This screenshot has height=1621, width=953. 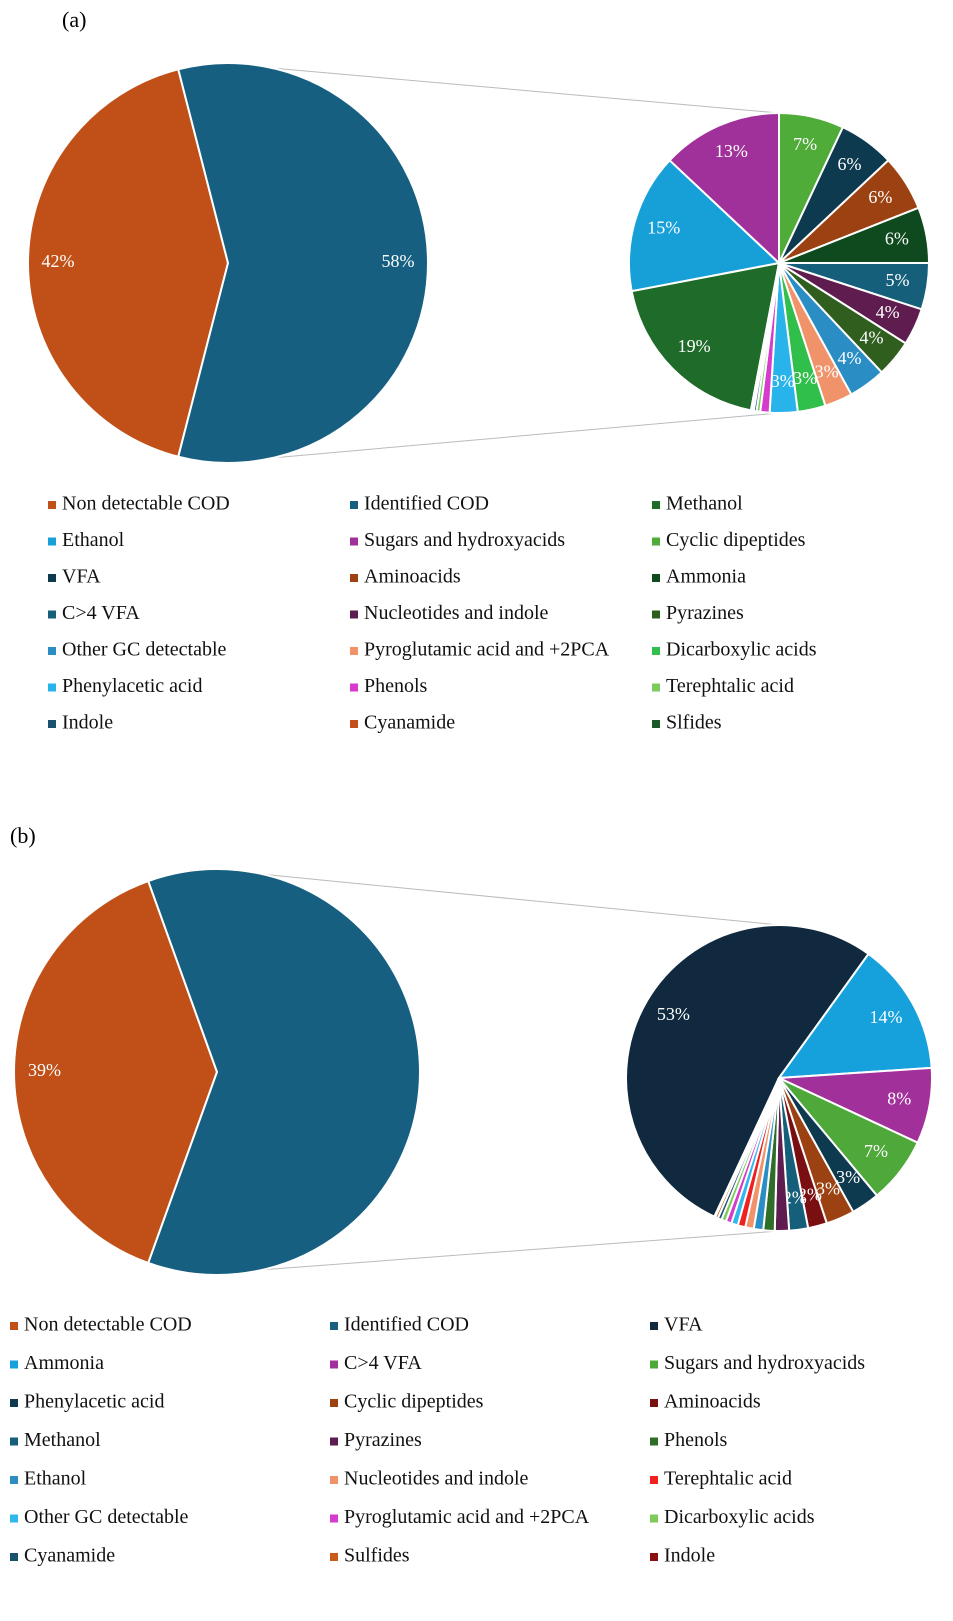 What do you see at coordinates (673, 1014) in the screenshot?
I see `data-label: 53%` at bounding box center [673, 1014].